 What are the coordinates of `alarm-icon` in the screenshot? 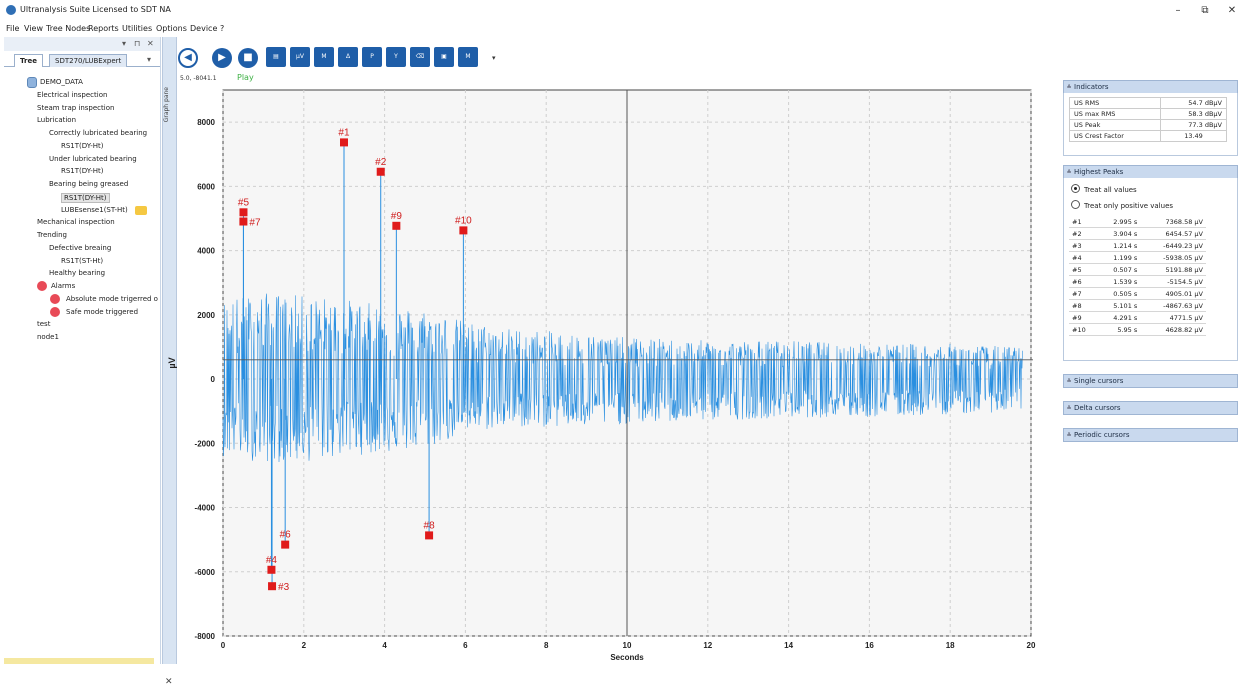 It's located at (55, 298).